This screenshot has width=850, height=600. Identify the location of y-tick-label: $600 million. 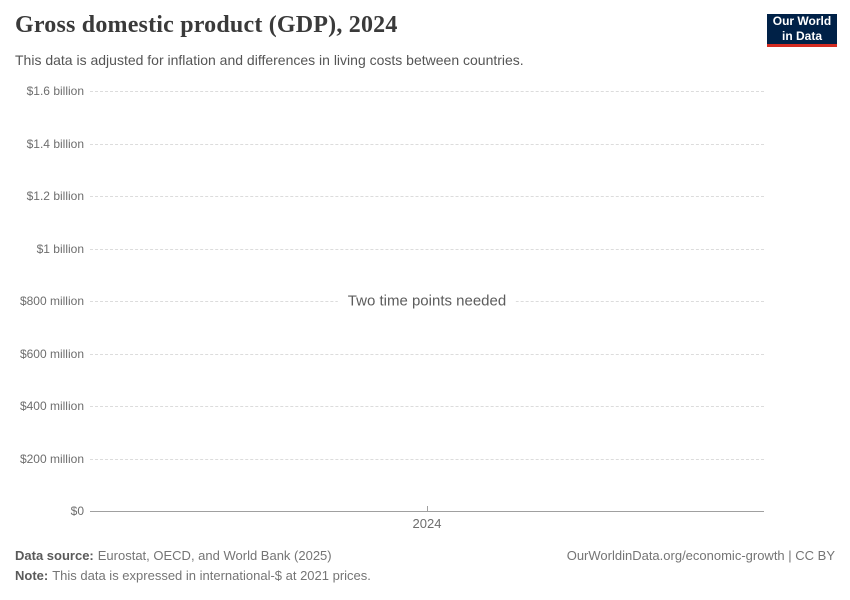
(51, 353).